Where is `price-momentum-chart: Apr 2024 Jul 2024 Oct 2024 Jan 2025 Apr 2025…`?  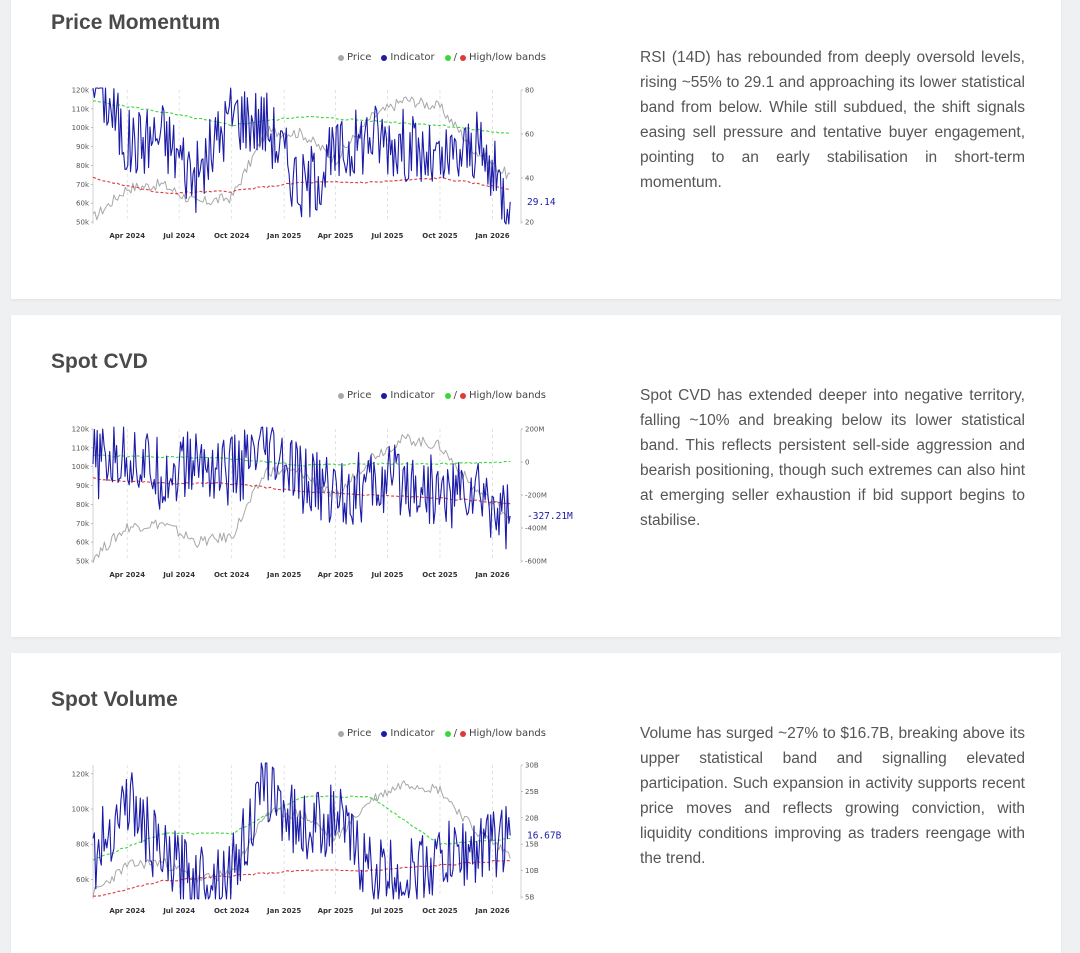 price-momentum-chart: Apr 2024 Jul 2024 Oct 2024 Jan 2025 Apr 2025… is located at coordinates (314, 164).